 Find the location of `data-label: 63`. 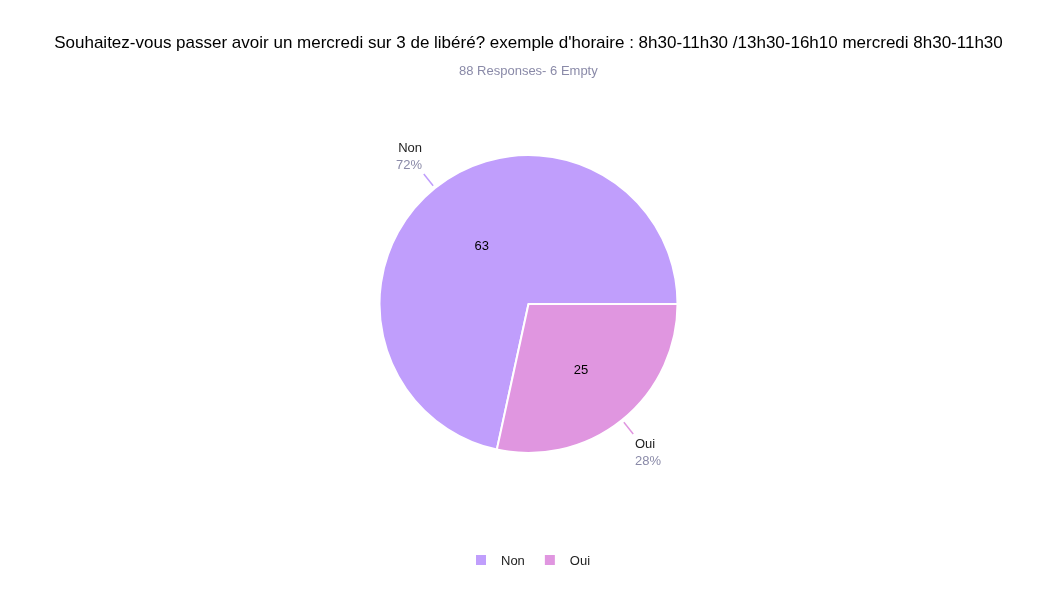

data-label: 63 is located at coordinates (481, 246).